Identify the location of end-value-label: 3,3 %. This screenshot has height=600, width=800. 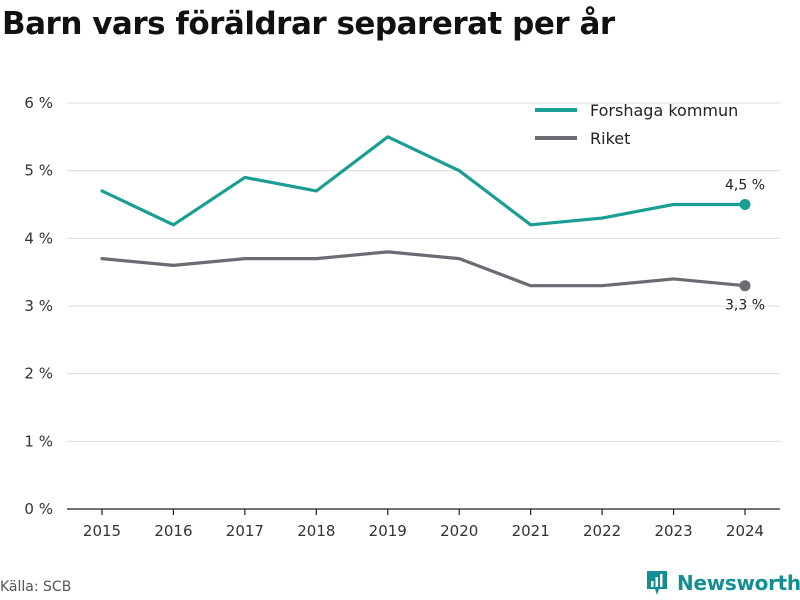
(745, 306).